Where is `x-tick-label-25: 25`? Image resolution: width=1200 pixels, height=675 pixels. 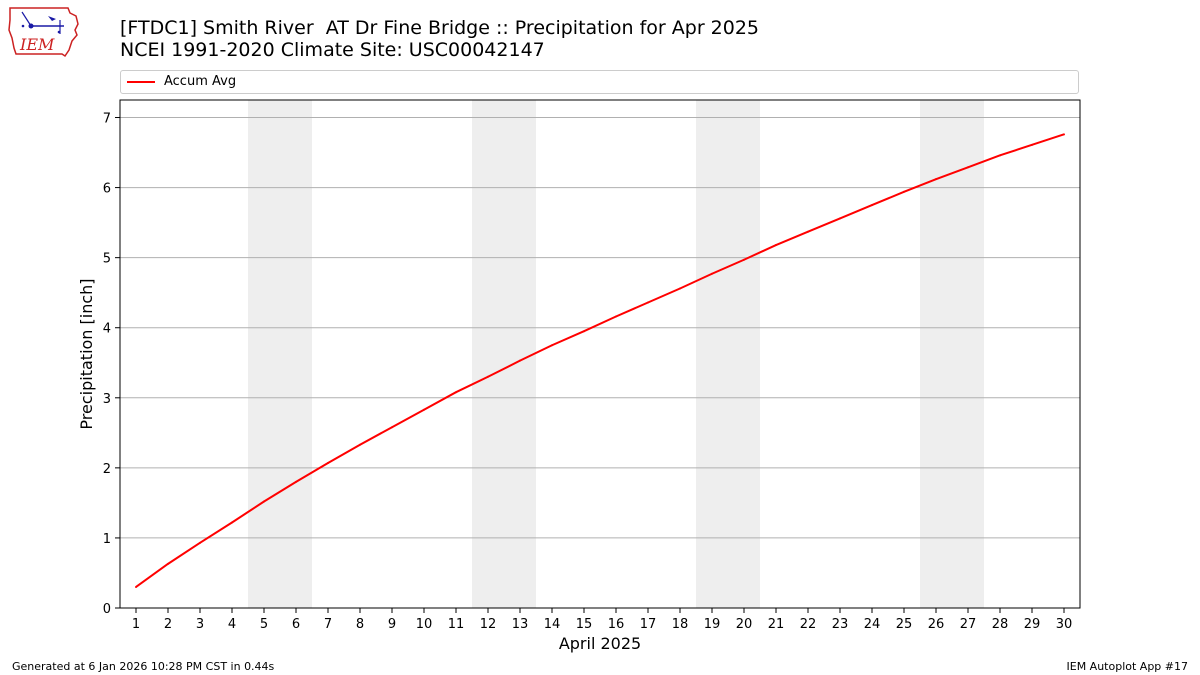
x-tick-label-25: 25 is located at coordinates (904, 624).